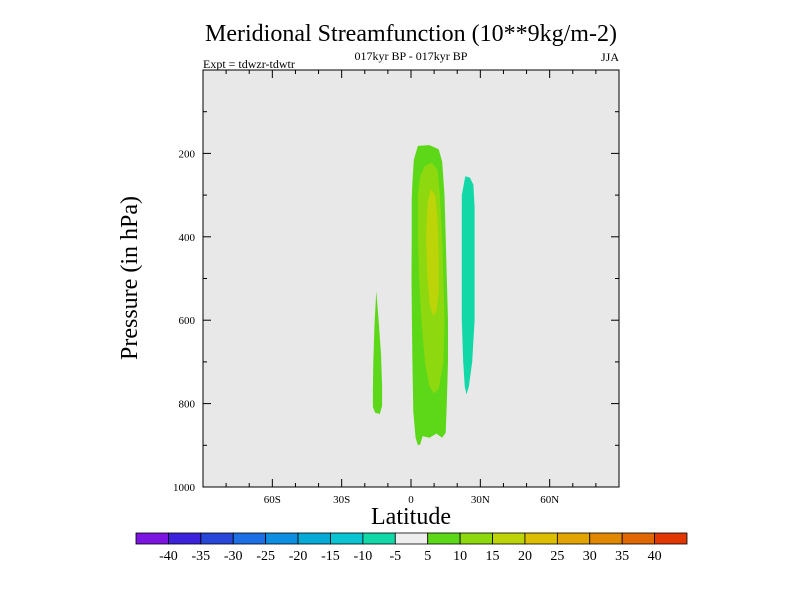  What do you see at coordinates (341, 500) in the screenshot?
I see `x-tick-label-30s: 30S` at bounding box center [341, 500].